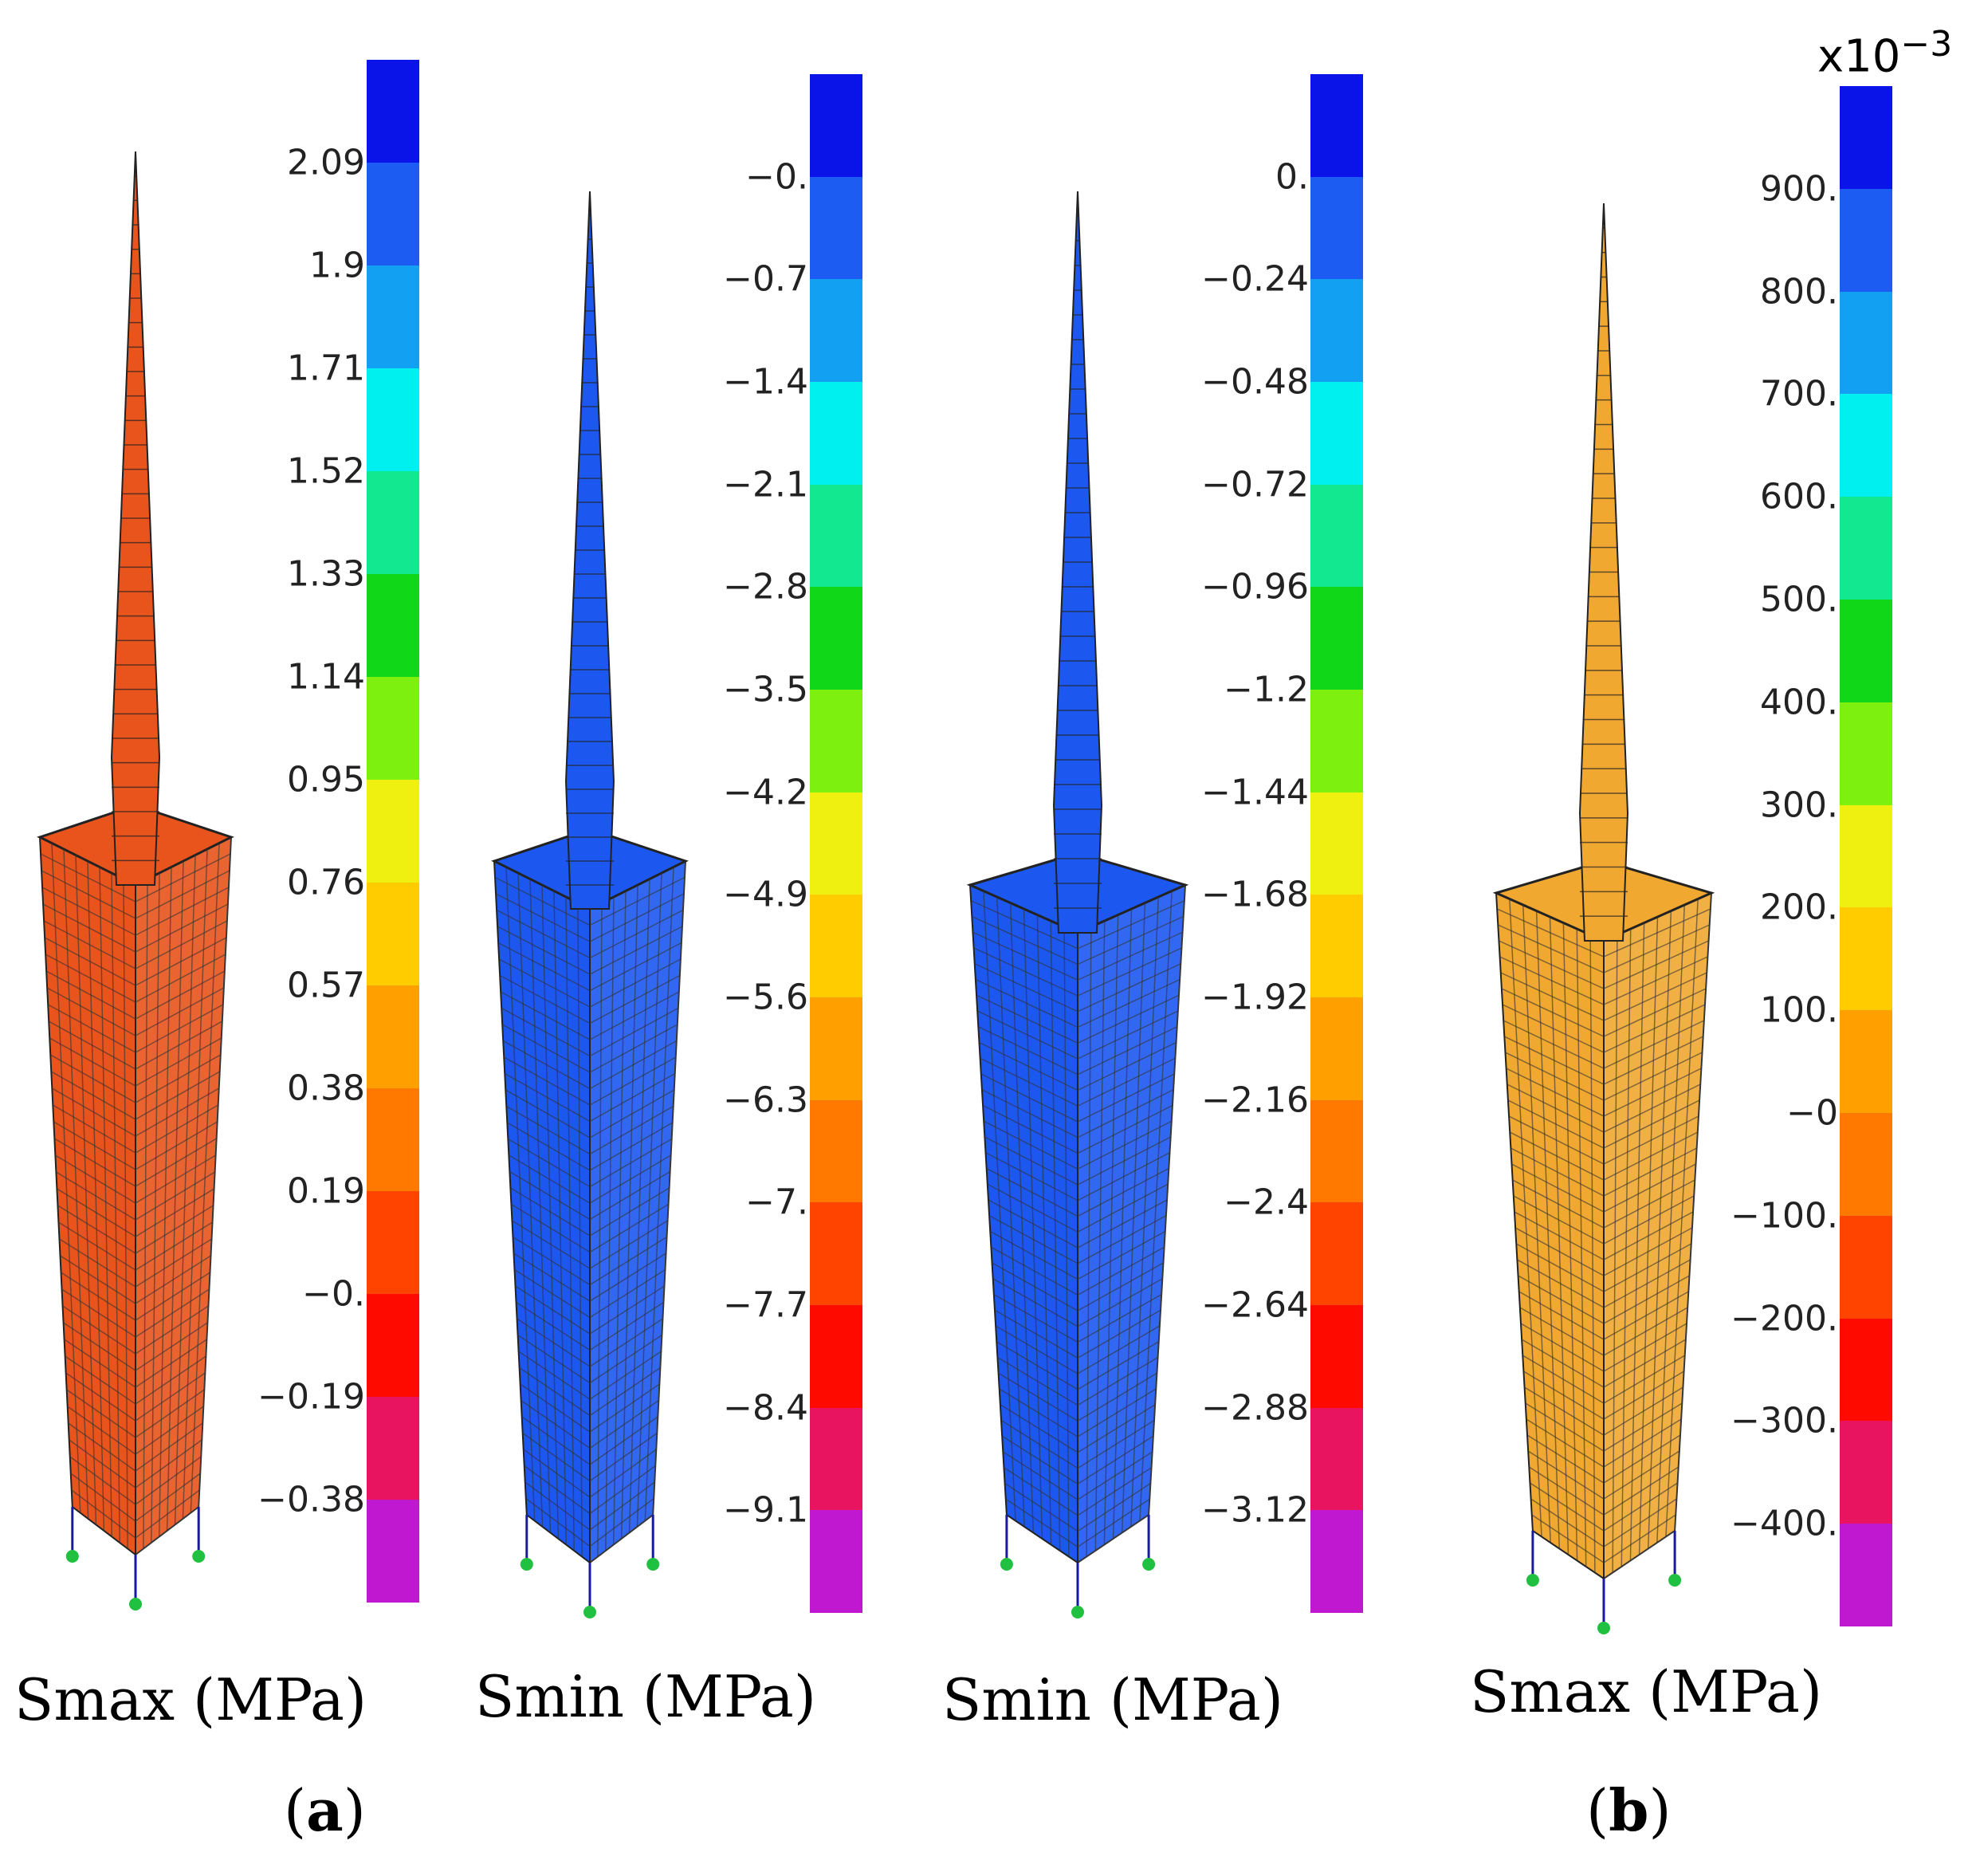 This screenshot has height=1876, width=1980. What do you see at coordinates (1799, 189) in the screenshot?
I see `colorbar-tick-label: 900.` at bounding box center [1799, 189].